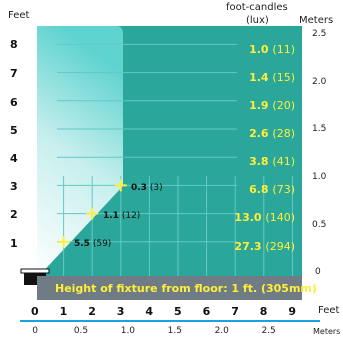  Describe the element at coordinates (14, 158) in the screenshot. I see `feet-tick-4: 4` at that location.